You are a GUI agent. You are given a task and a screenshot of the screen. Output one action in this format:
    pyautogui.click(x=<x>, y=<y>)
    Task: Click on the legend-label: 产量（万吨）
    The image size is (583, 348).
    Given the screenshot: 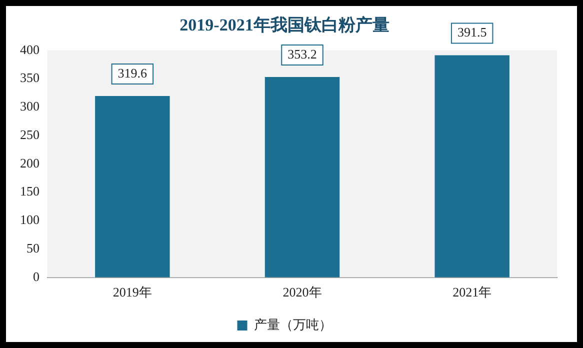 What is the action you would take?
    pyautogui.click(x=293, y=324)
    